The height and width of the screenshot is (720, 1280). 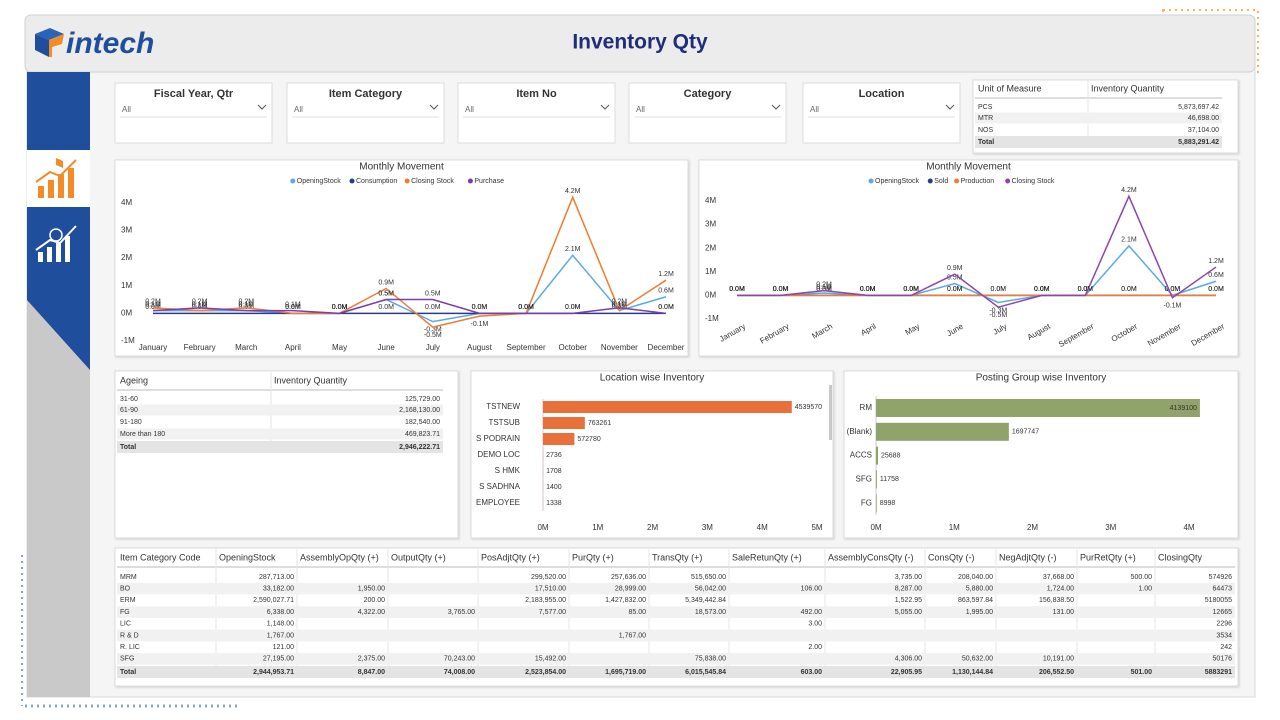 I want to click on table-cell: 8,287.00, so click(x=908, y=589).